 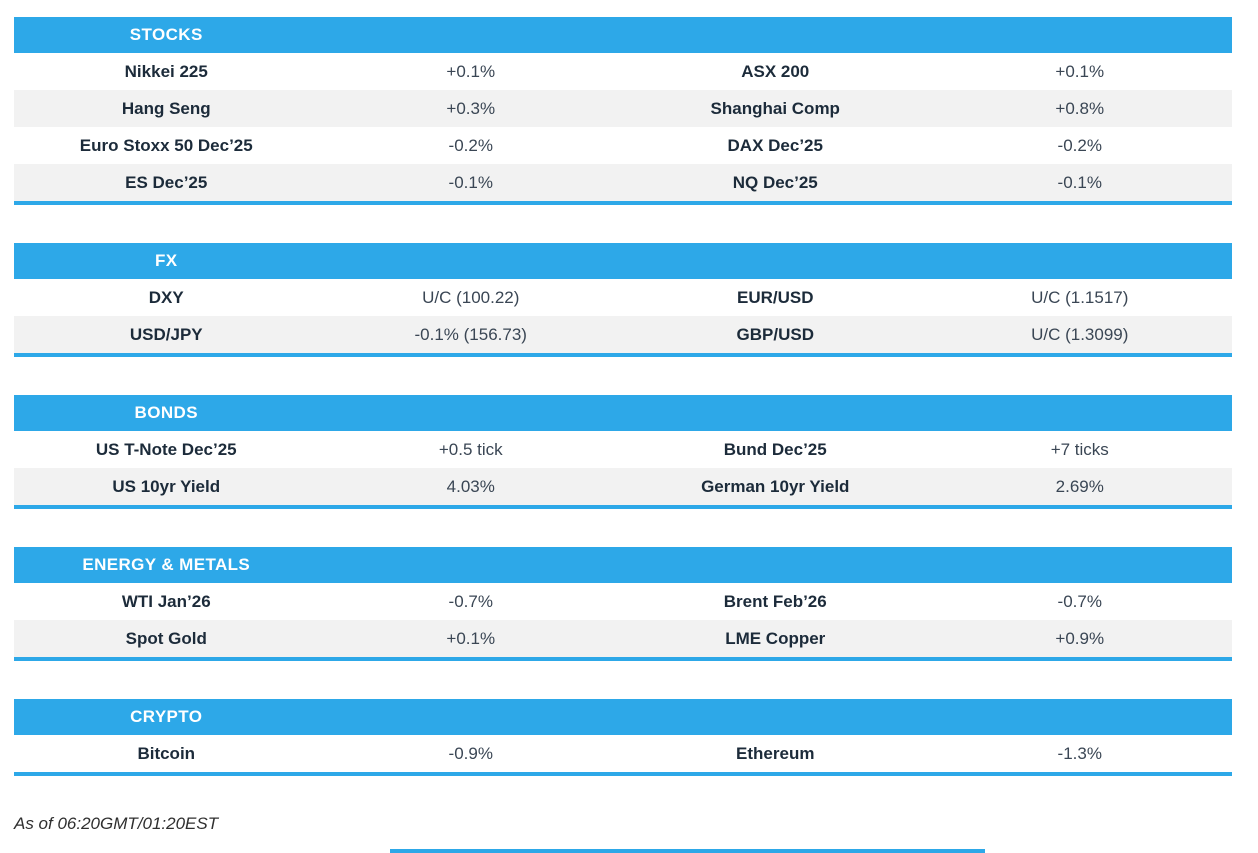 I want to click on instrument-value: +0.9%, so click(x=1080, y=638).